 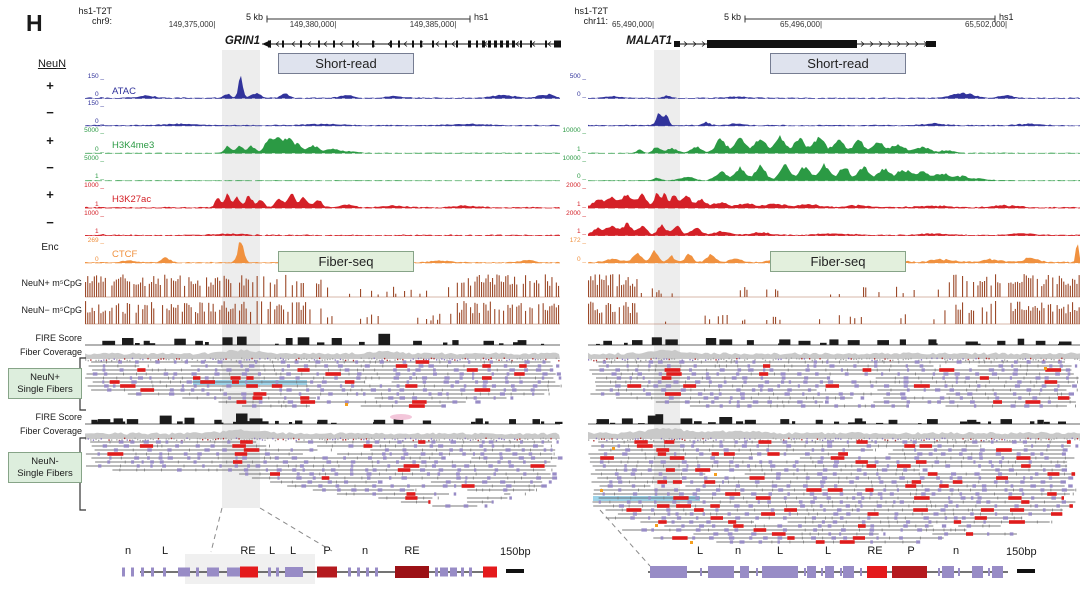 I want to click on signal-track, so click(x=834, y=229).